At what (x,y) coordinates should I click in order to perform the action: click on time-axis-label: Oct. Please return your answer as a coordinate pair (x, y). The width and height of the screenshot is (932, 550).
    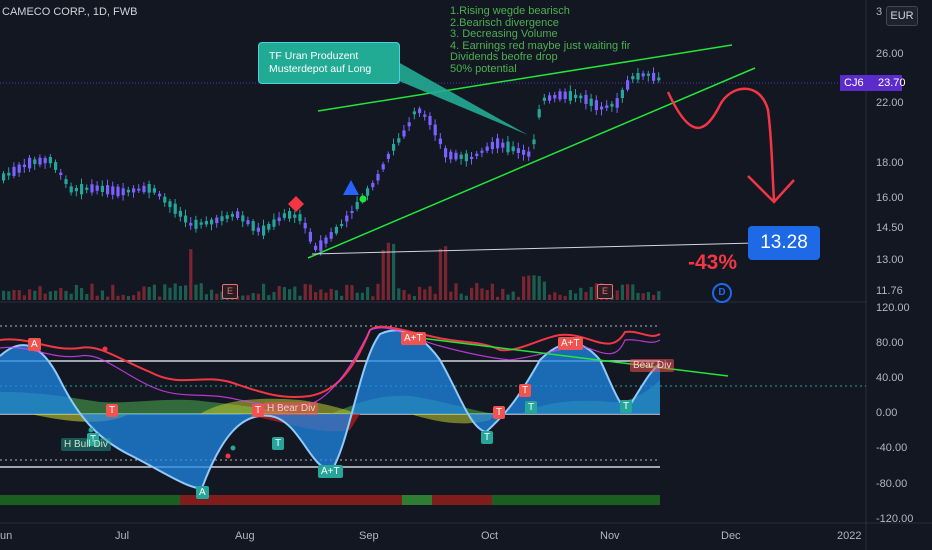
    Looking at the image, I should click on (490, 536).